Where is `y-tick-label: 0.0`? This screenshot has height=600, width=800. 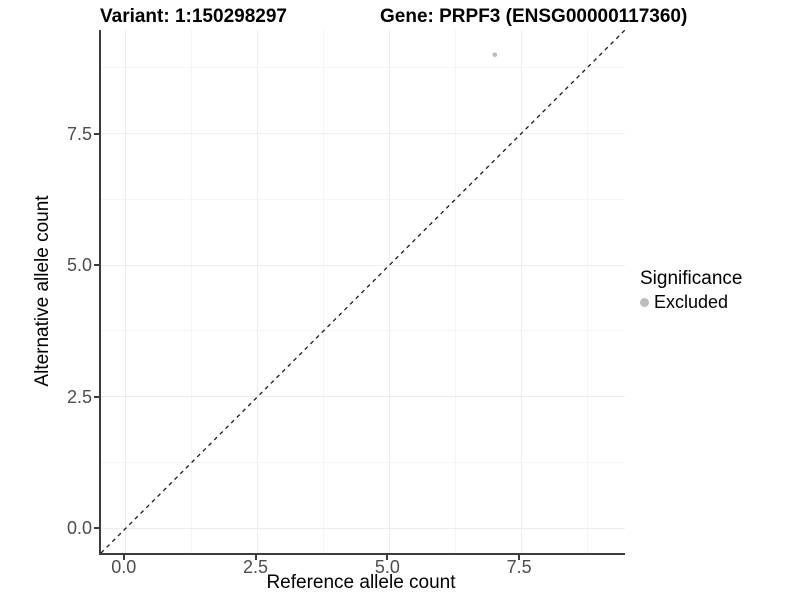 y-tick-label: 0.0 is located at coordinates (79, 528).